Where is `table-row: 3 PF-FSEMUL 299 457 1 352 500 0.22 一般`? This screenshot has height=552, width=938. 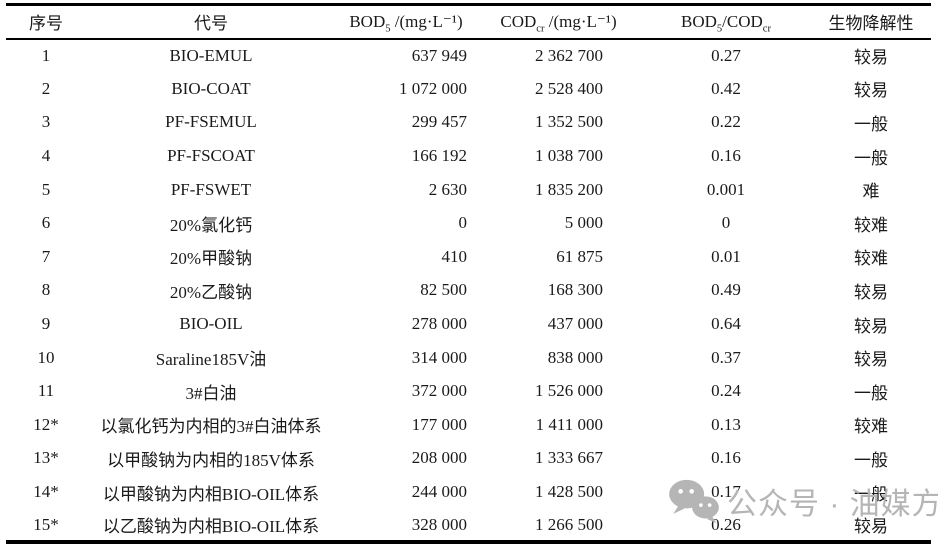
table-row: 3 PF-FSEMUL 299 457 1 352 500 0.22 一般 is located at coordinates (468, 123).